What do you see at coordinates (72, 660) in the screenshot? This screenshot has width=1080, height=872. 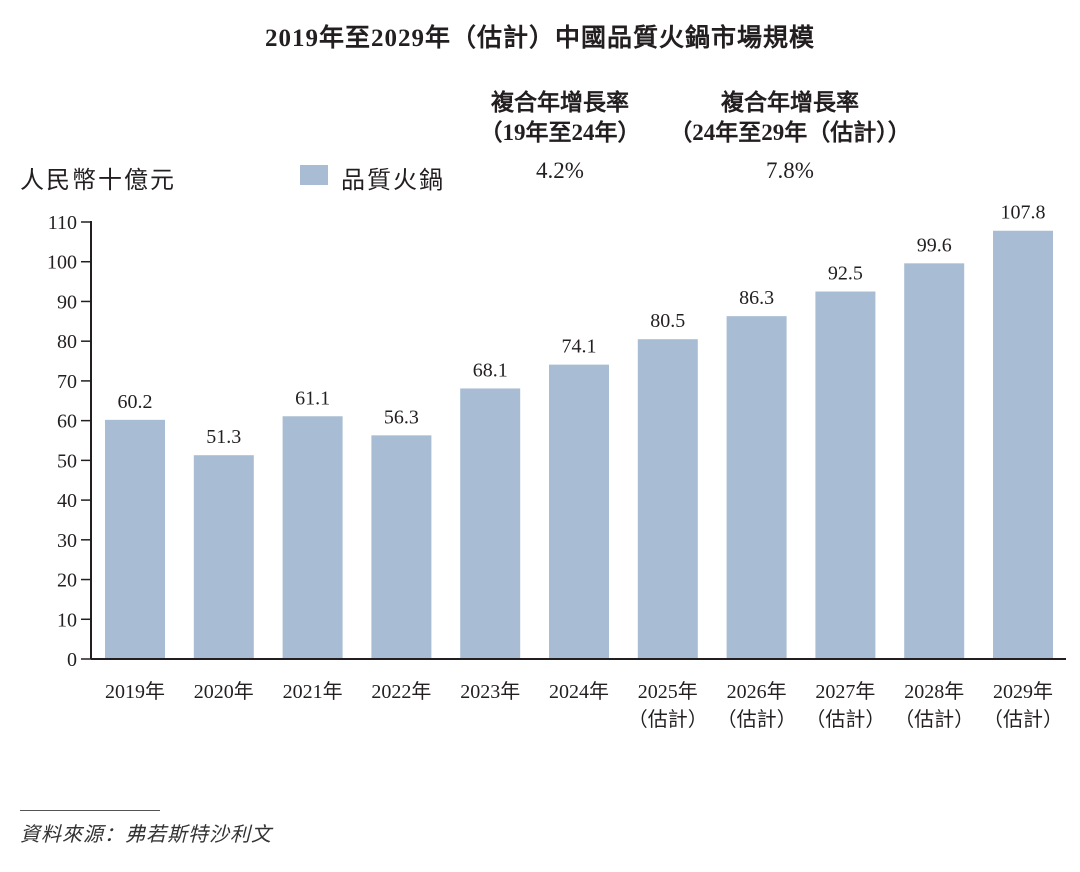 I see `y-tick-label: 0` at bounding box center [72, 660].